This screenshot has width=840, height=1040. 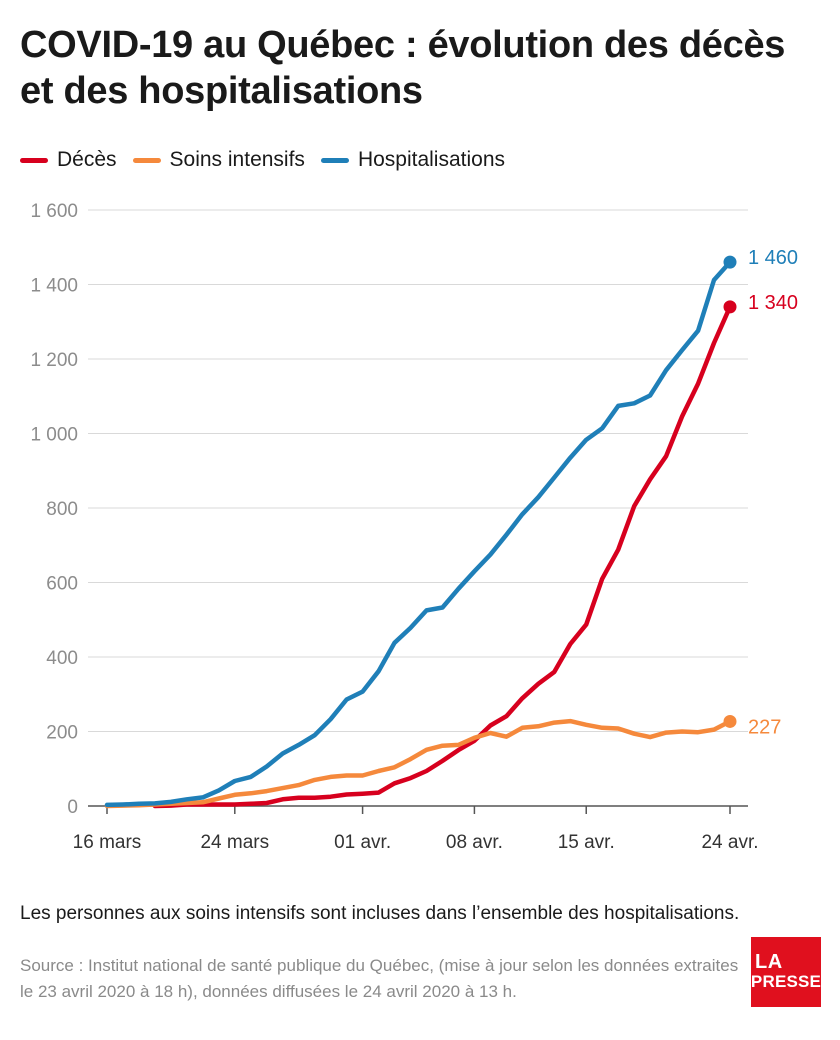 I want to click on series-end-label-2: 1 460, so click(x=773, y=258).